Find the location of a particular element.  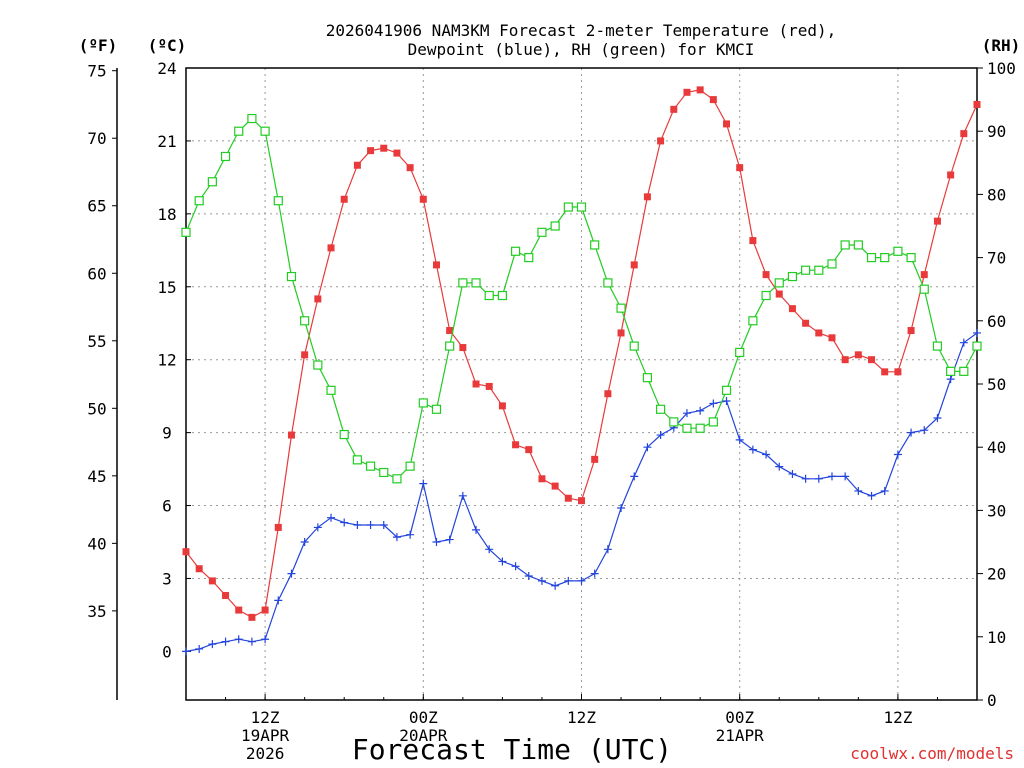

fahrenheit-unit-label: (ºF) is located at coordinates (98, 45).